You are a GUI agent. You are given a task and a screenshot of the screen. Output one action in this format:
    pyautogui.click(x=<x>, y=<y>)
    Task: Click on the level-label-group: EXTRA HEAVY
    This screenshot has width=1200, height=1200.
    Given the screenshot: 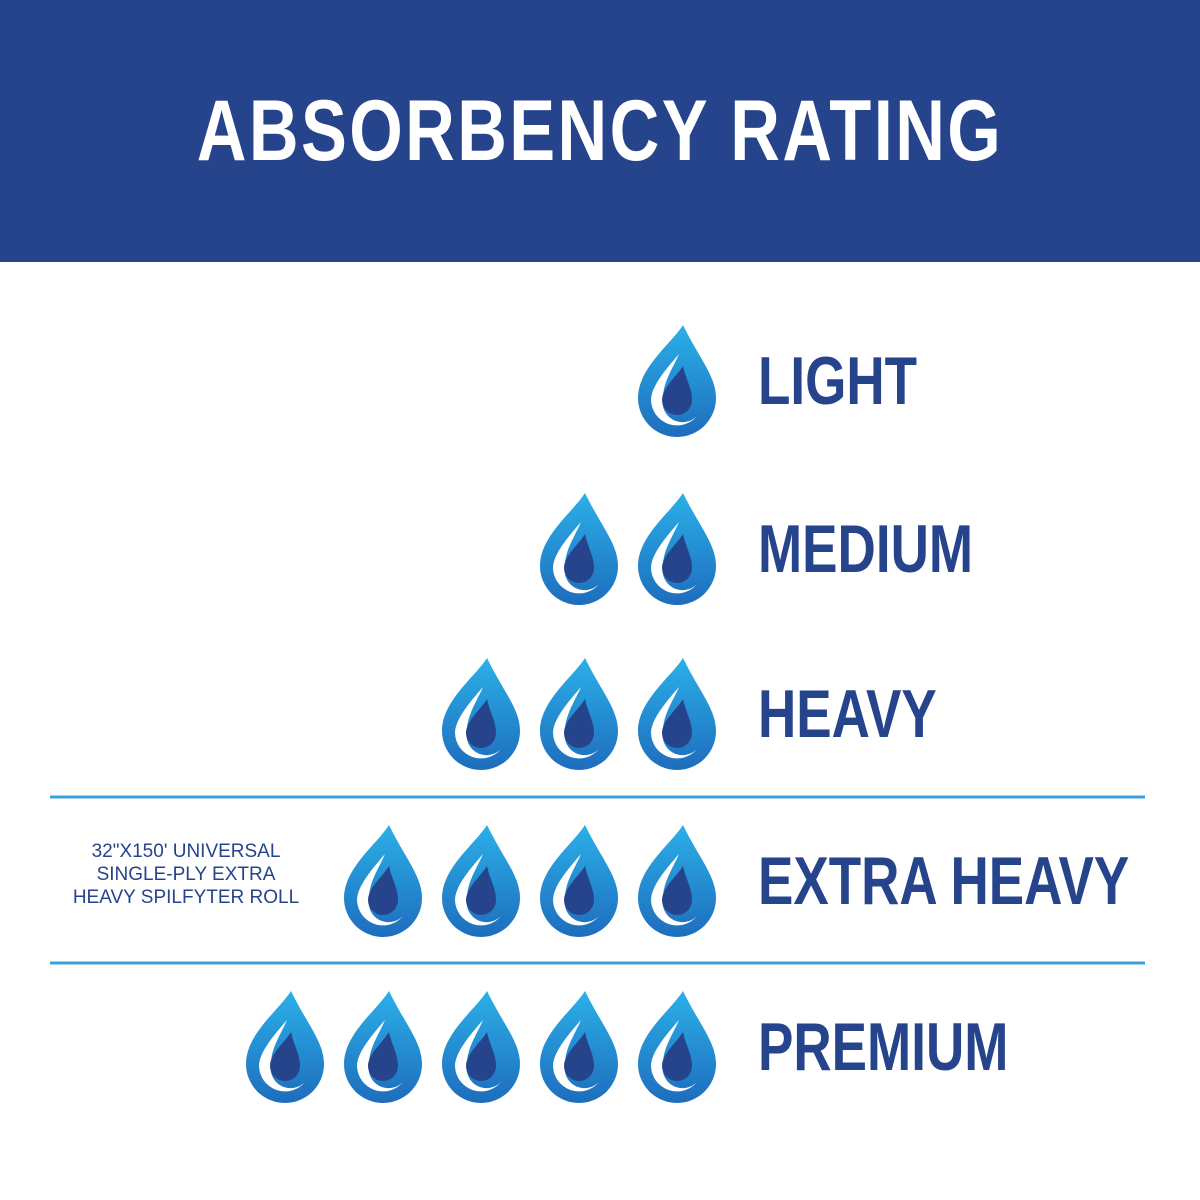 What is the action you would take?
    pyautogui.click(x=943, y=881)
    